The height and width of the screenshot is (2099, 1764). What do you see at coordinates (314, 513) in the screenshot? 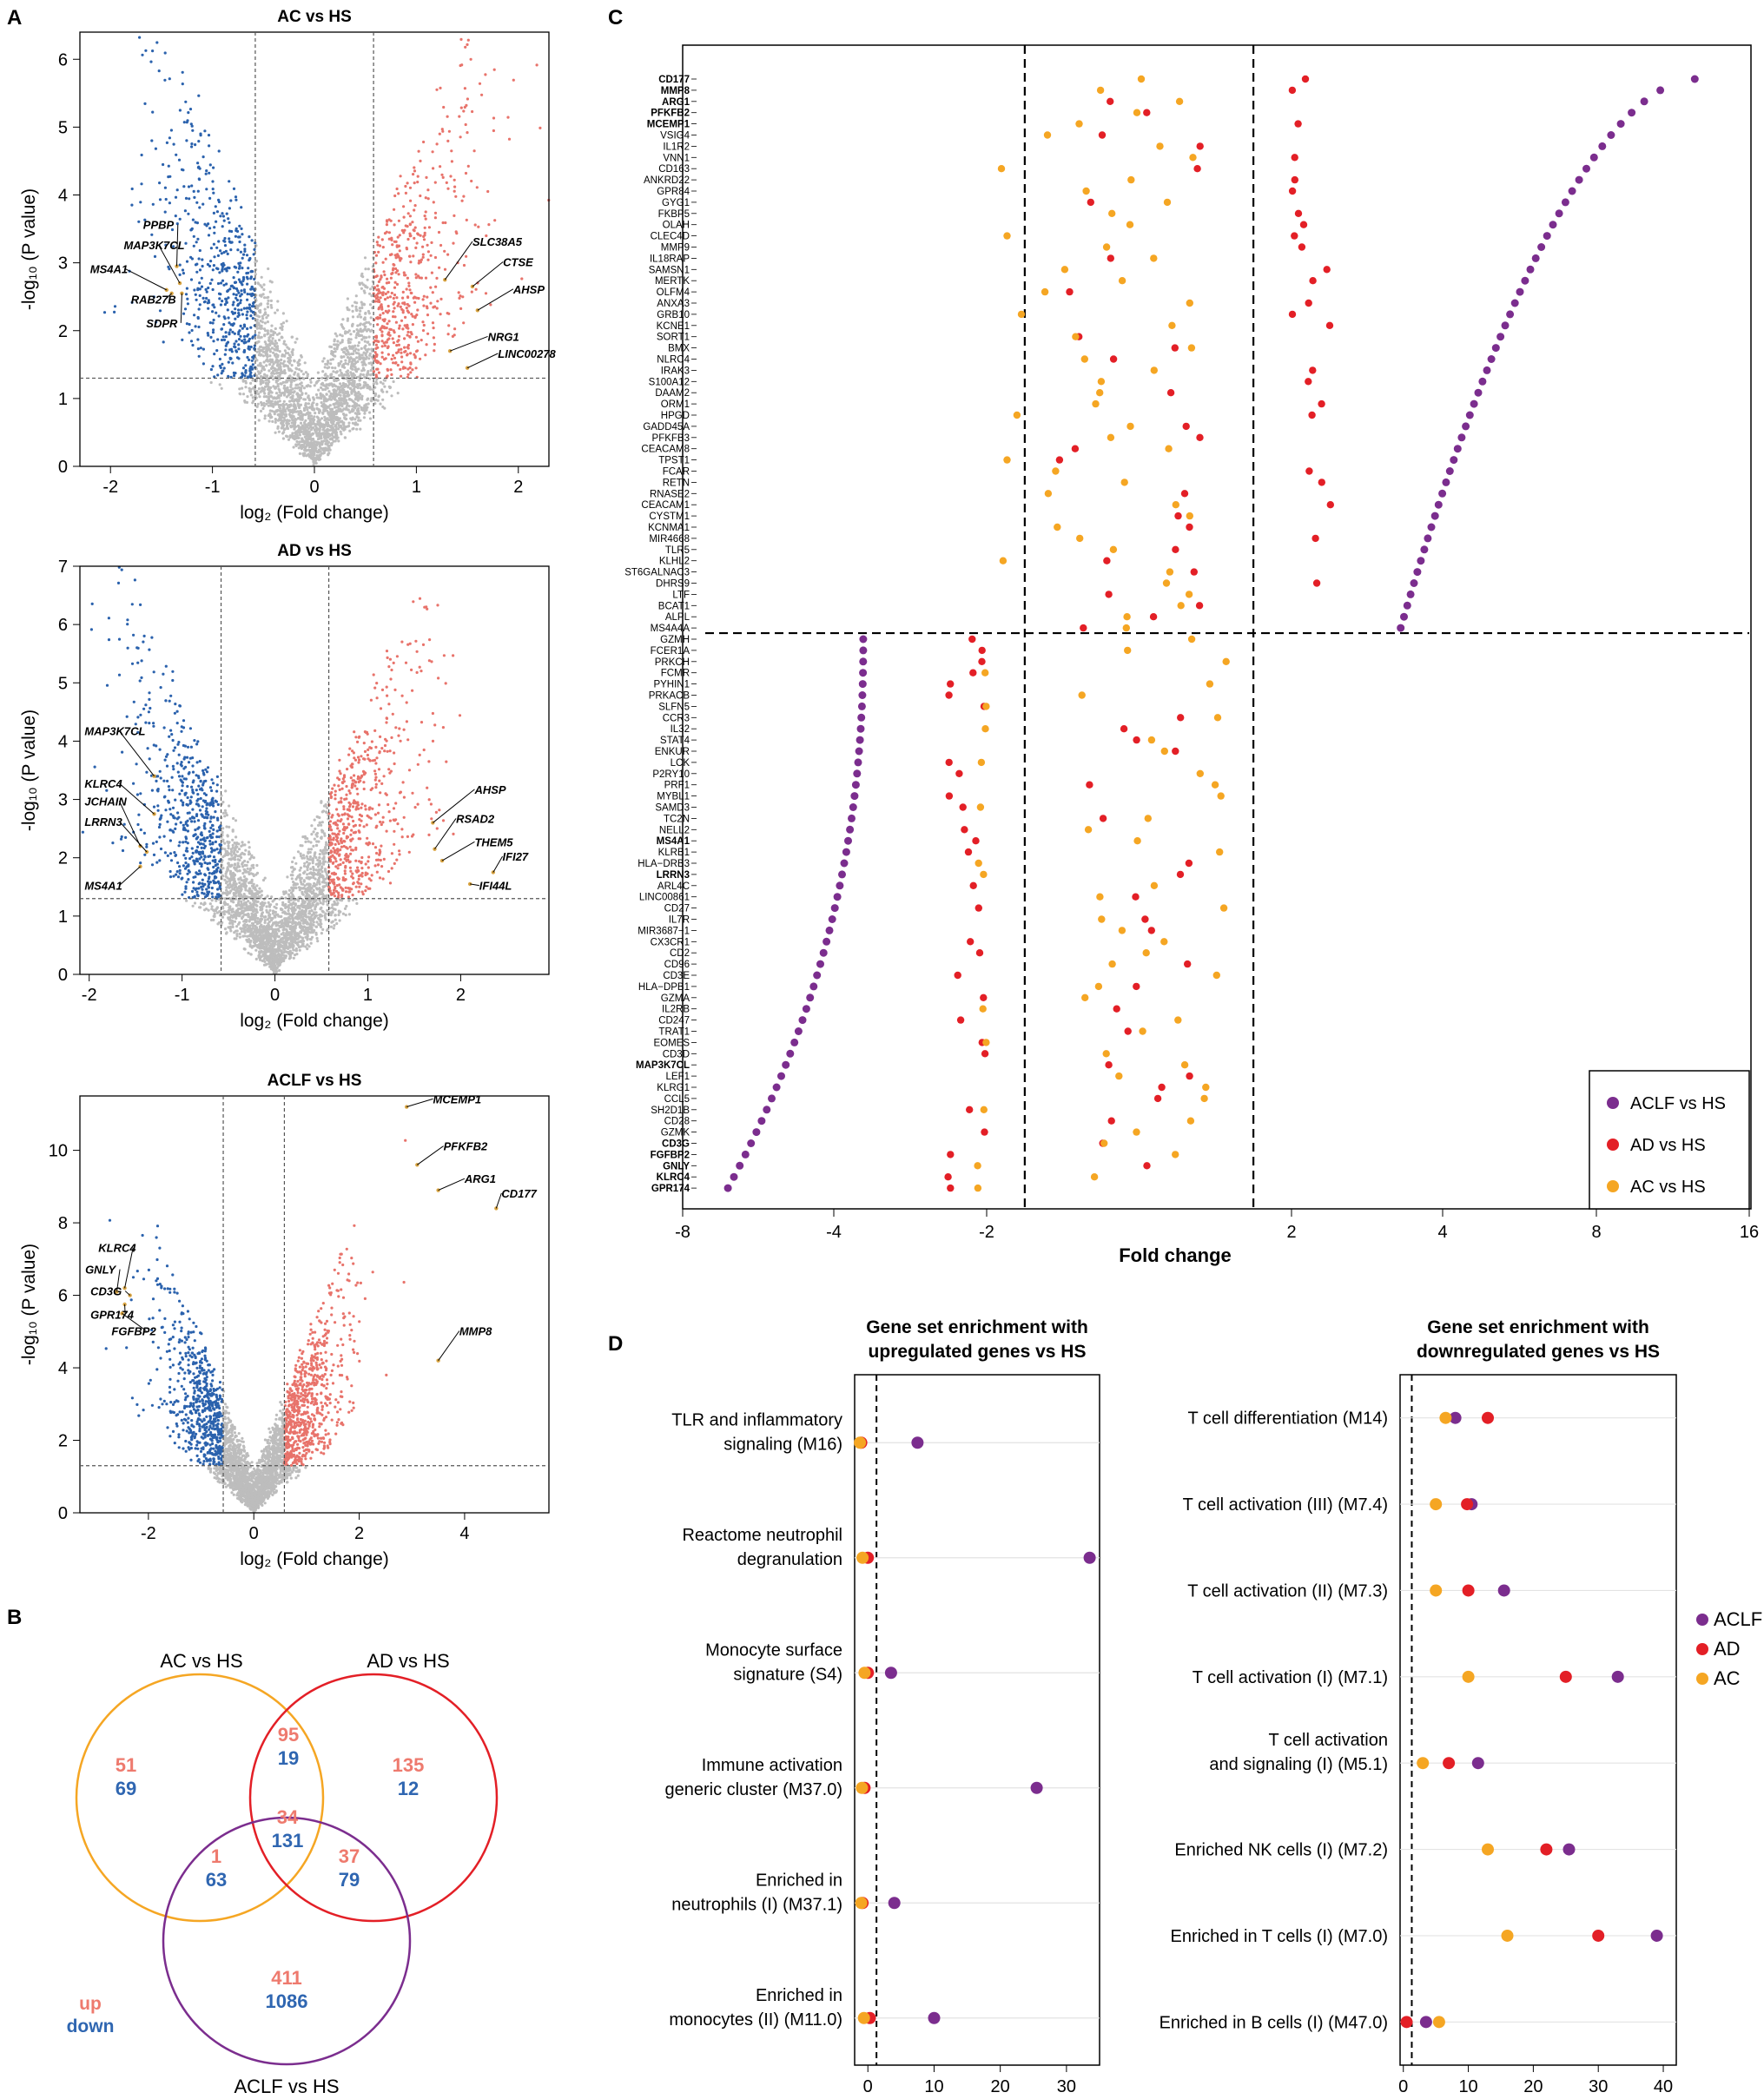
I see `x-axis-label: log₂ (Fold change)` at bounding box center [314, 513].